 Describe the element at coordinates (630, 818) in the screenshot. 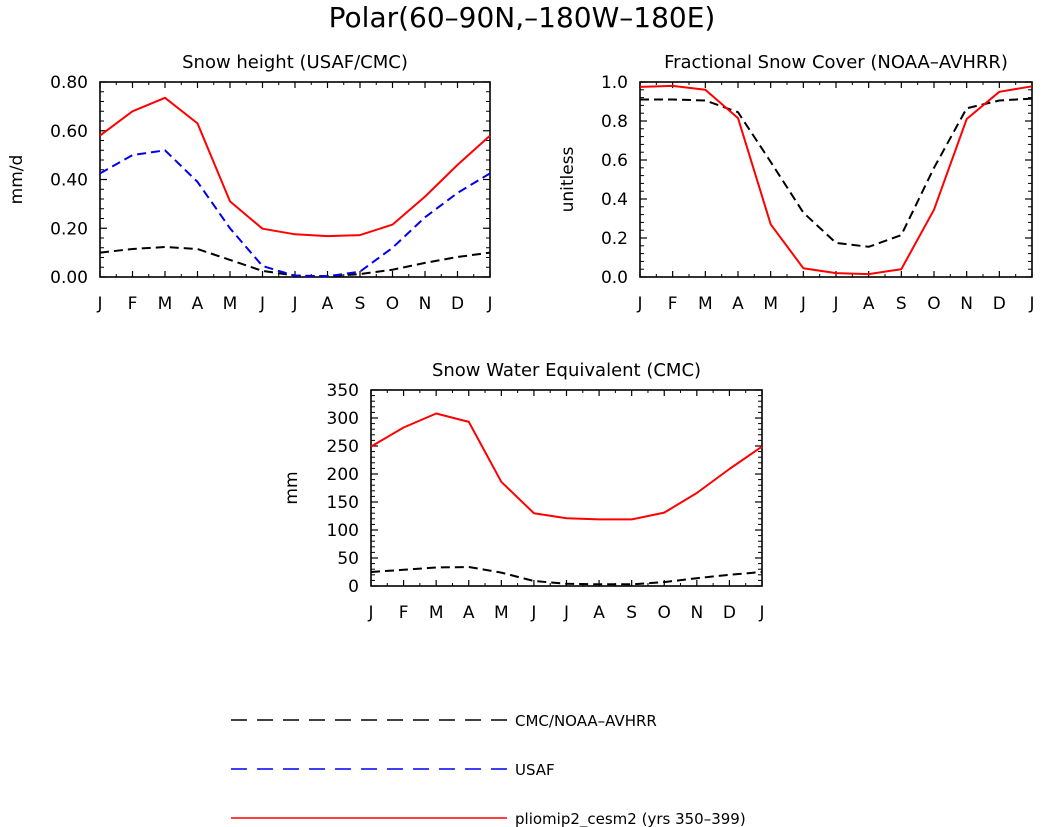

I see `legend-label-pliomip2-cesm2: pliomip2_cesm2 (yrs 350–399)` at that location.